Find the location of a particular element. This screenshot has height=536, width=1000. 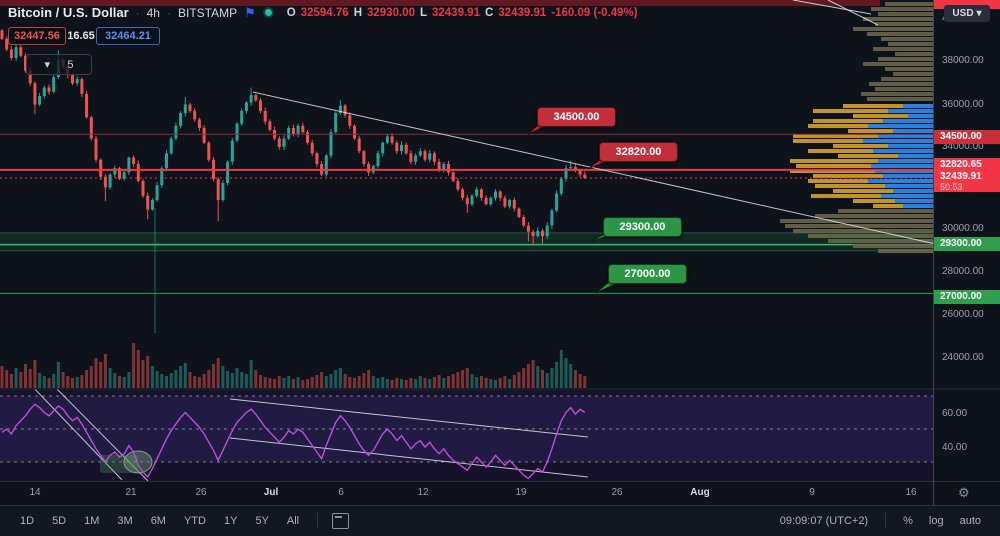

range-button-1D: 1D is located at coordinates (27, 521).